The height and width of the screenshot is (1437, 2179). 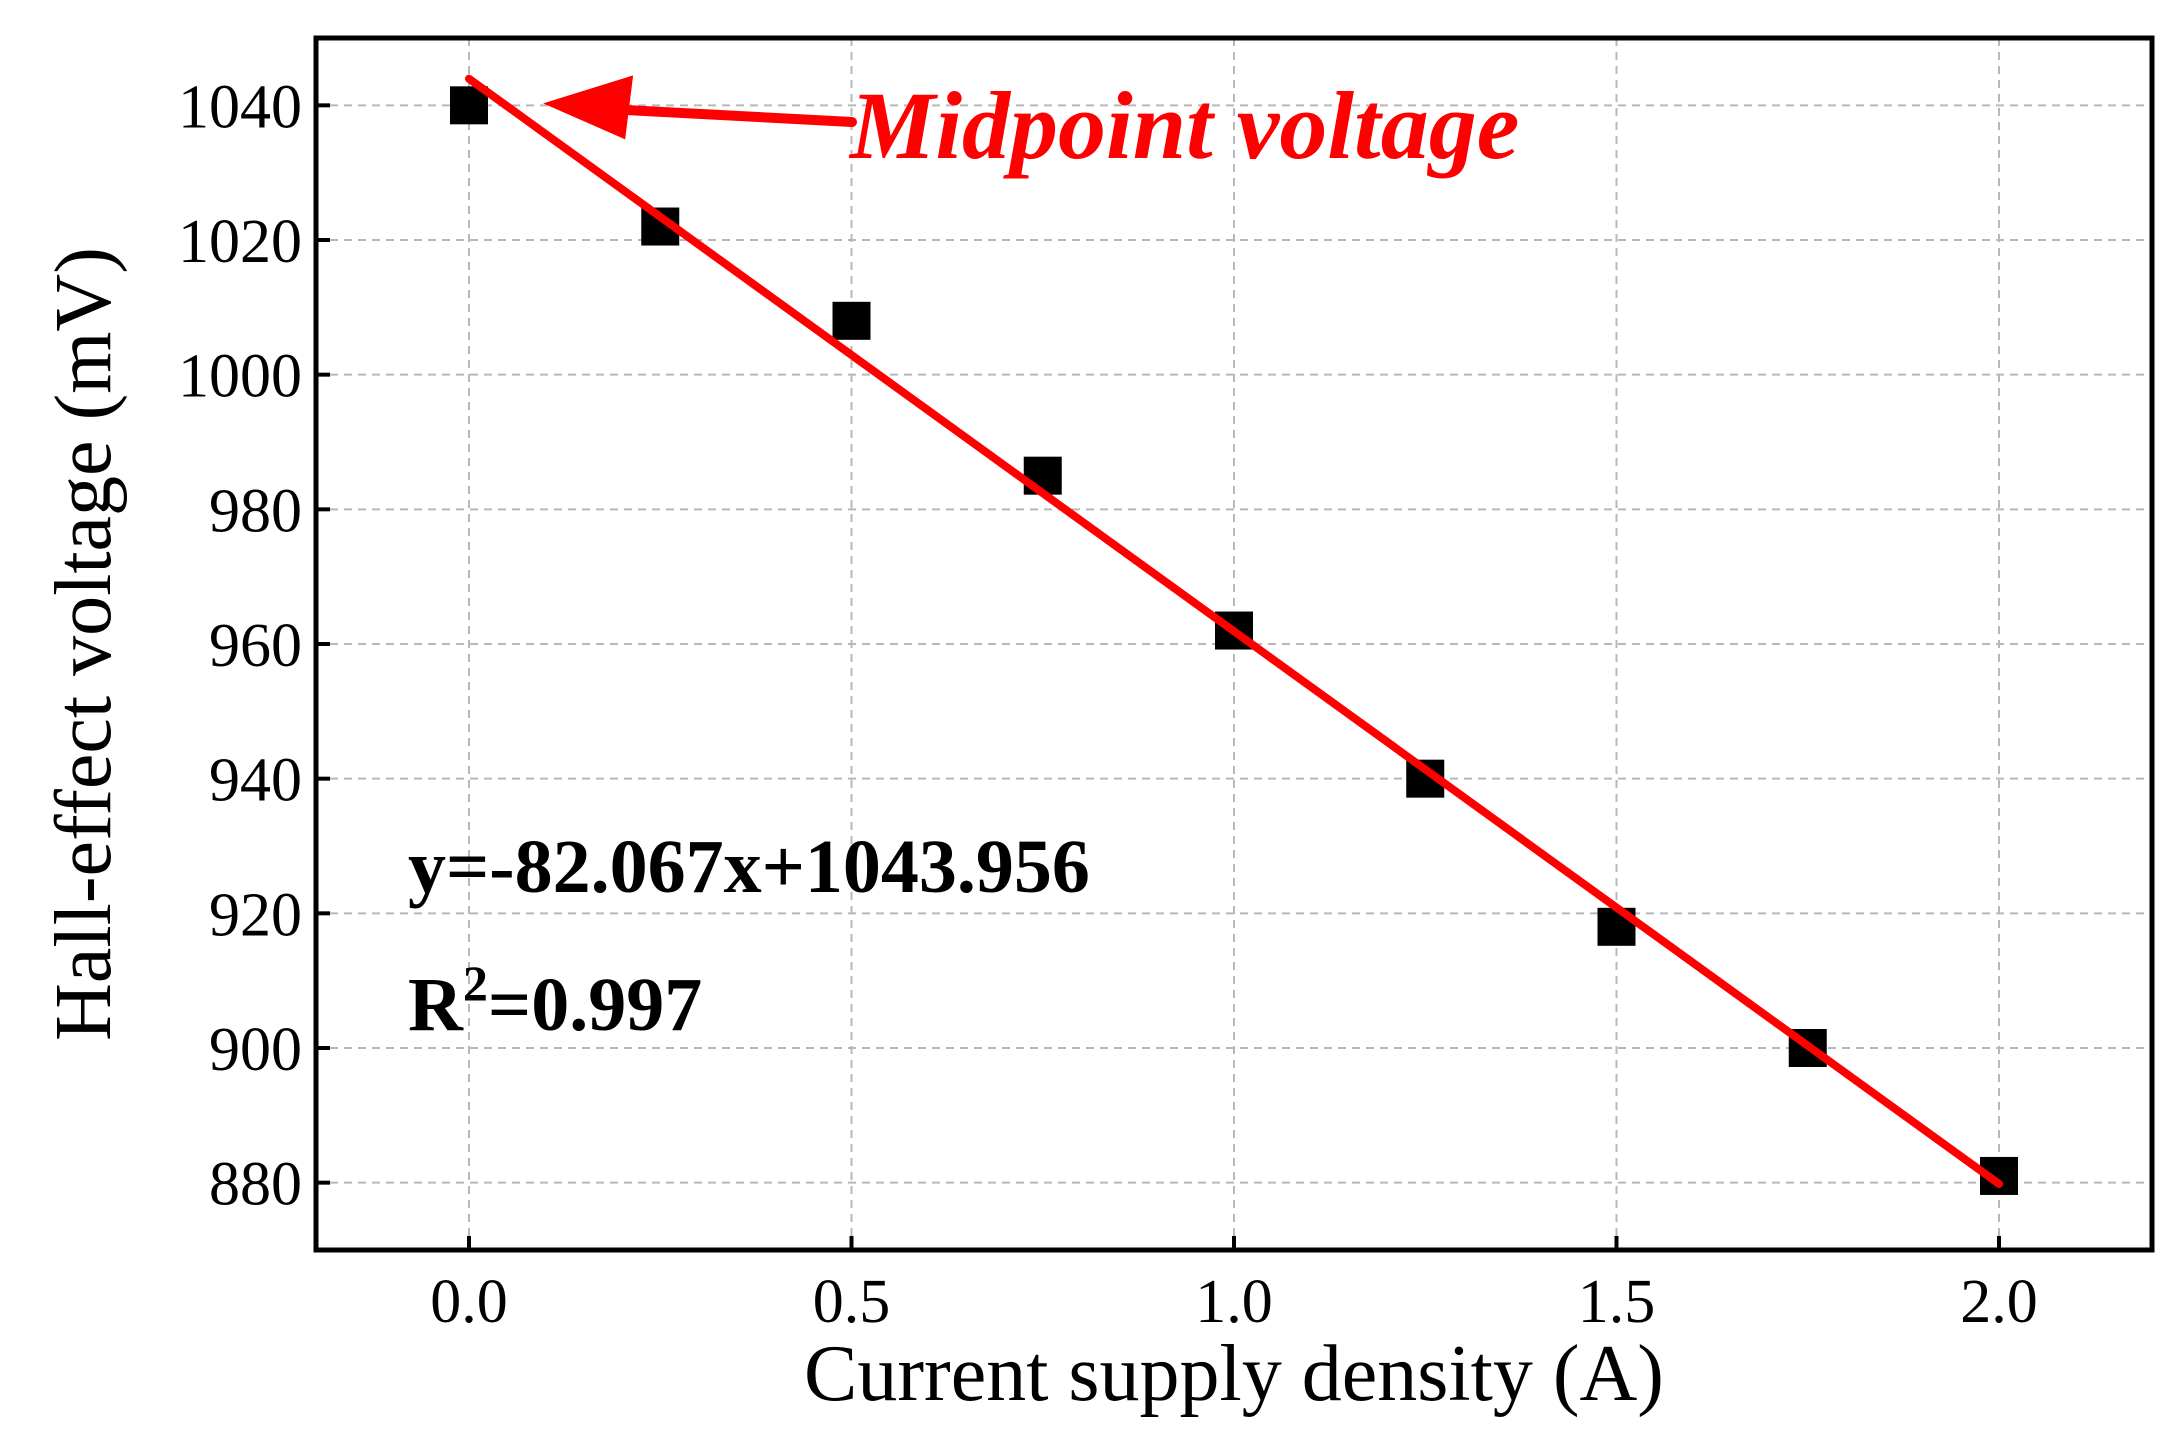 What do you see at coordinates (240, 377) in the screenshot?
I see `y-tick-label: 1000` at bounding box center [240, 377].